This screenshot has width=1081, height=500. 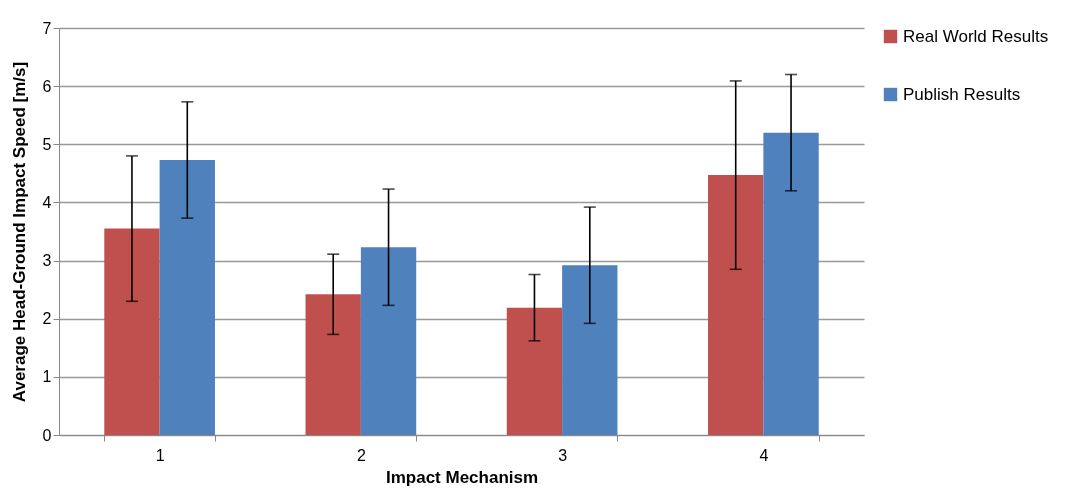 I want to click on legend-label: Real World Results, so click(x=976, y=36).